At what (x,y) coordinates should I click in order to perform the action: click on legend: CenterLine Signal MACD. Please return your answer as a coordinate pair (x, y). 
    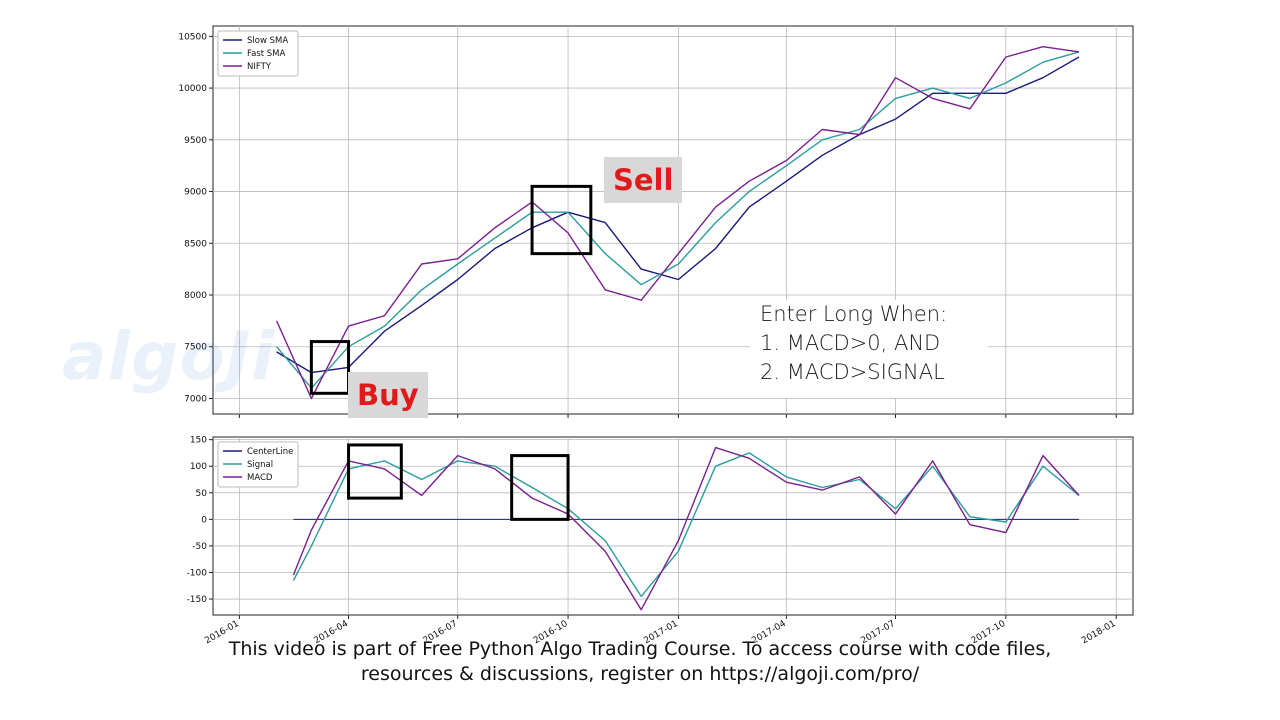
    Looking at the image, I should click on (258, 464).